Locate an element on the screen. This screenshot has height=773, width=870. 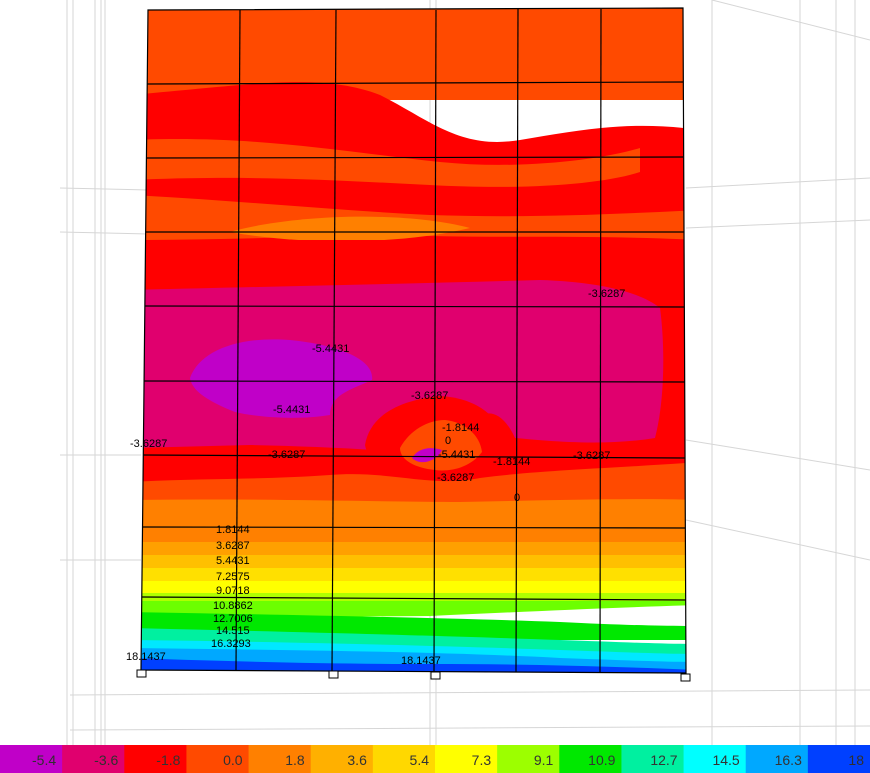
contour-label: 9.0718 is located at coordinates (233, 591).